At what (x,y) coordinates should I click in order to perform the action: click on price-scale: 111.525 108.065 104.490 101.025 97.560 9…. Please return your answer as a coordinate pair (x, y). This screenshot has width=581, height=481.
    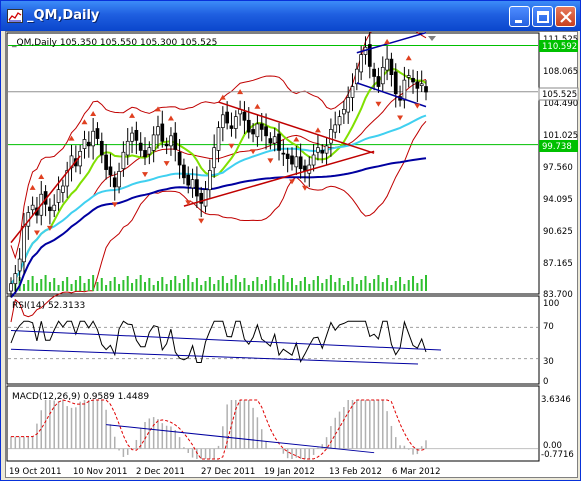
    Looking at the image, I should click on (560, 167).